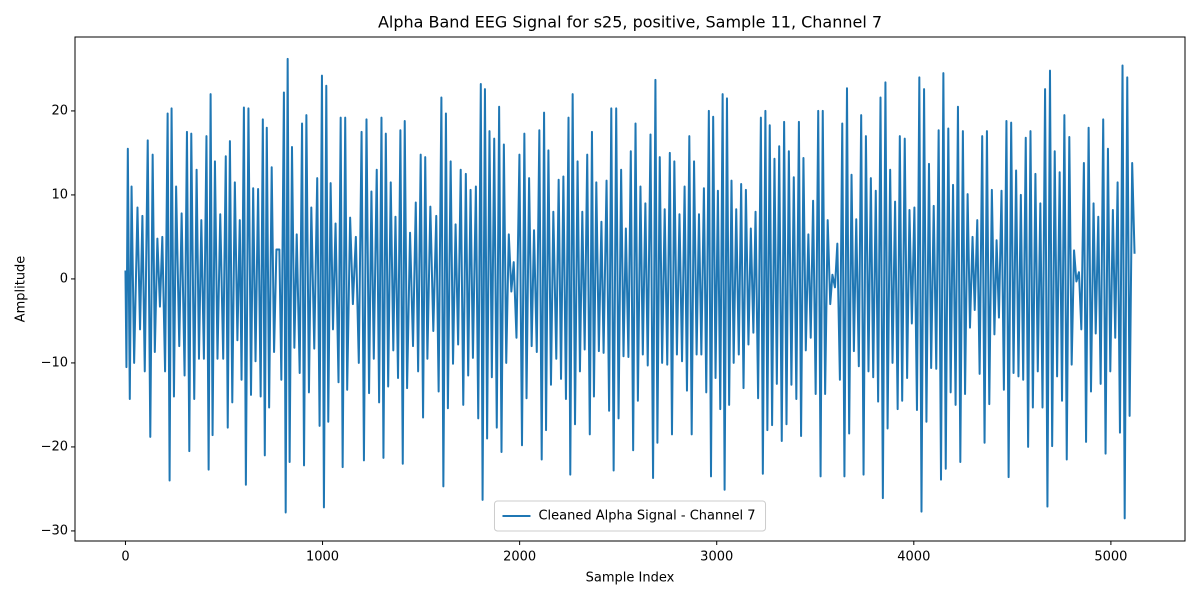 The width and height of the screenshot is (1200, 600). I want to click on x-tick-label: 0, so click(125, 557).